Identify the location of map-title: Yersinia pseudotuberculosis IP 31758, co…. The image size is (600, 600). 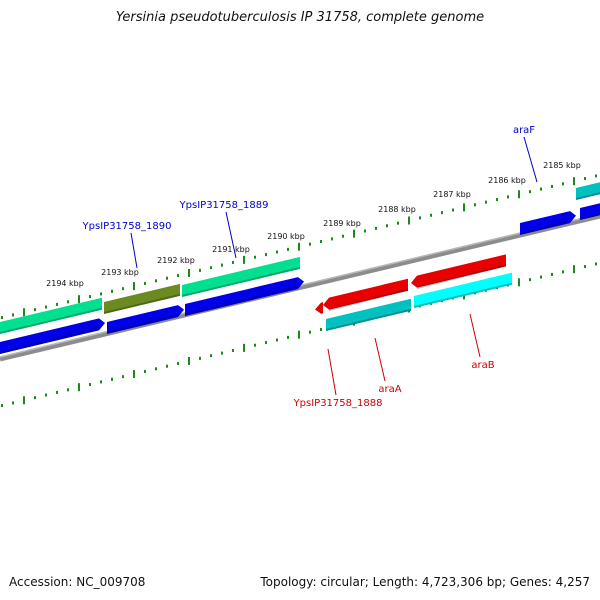
(300, 17).